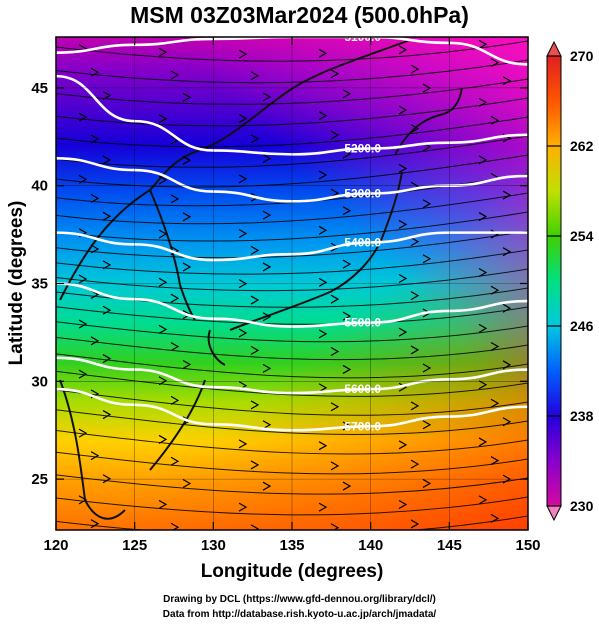  I want to click on contour-label: 5300.0, so click(362, 194).